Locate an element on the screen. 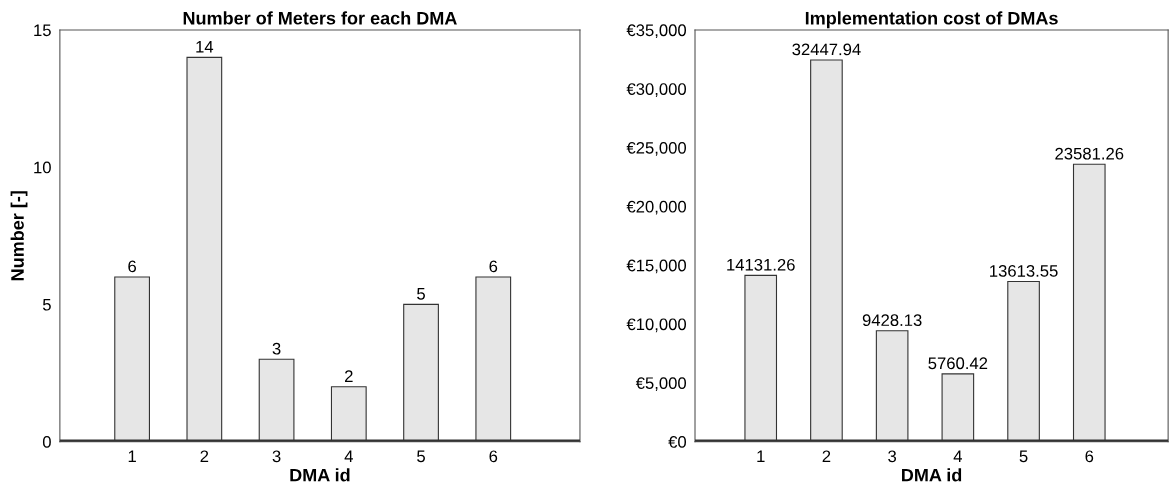 The width and height of the screenshot is (1174, 499). data-label: 13613.55 is located at coordinates (1024, 271).